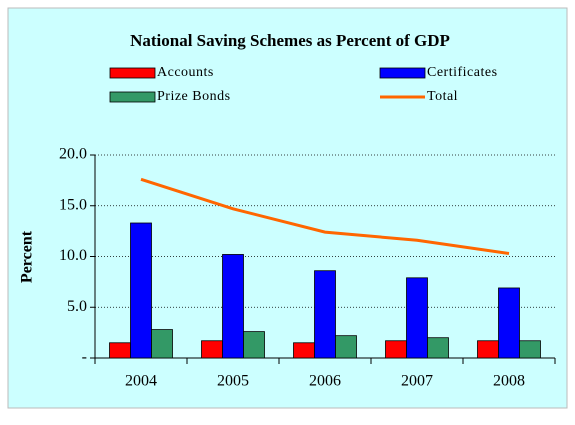 This screenshot has width=575, height=425. What do you see at coordinates (325, 381) in the screenshot?
I see `x-tick-label: 2006` at bounding box center [325, 381].